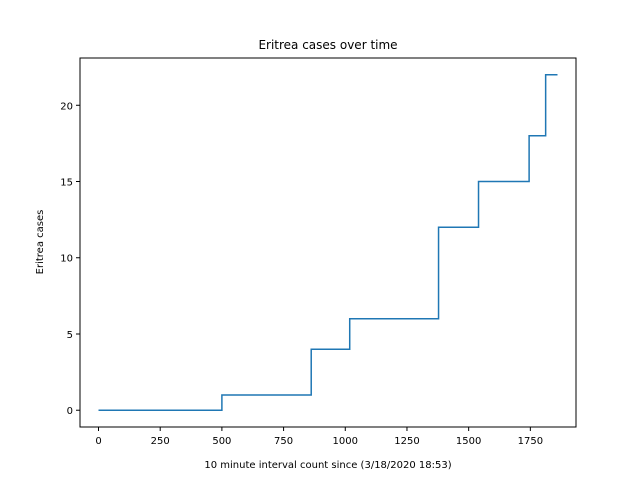 The width and height of the screenshot is (640, 480). I want to click on y-tick-label: 15, so click(66, 183).